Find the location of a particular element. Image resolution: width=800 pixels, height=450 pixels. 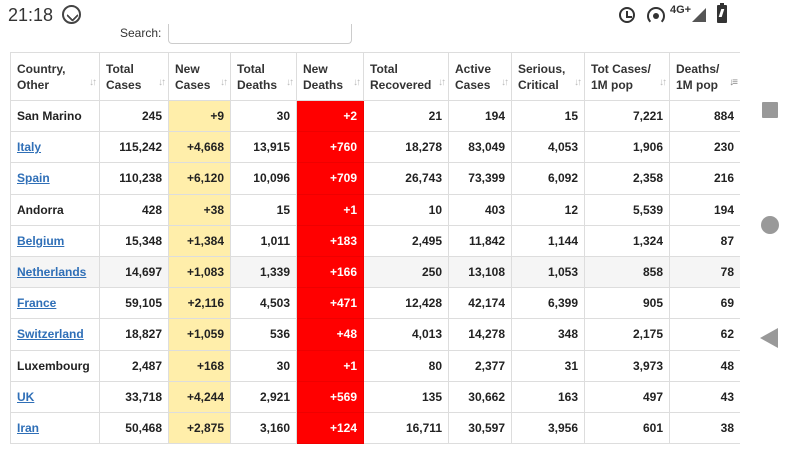

new-deaths-cell: +709 is located at coordinates (330, 178).